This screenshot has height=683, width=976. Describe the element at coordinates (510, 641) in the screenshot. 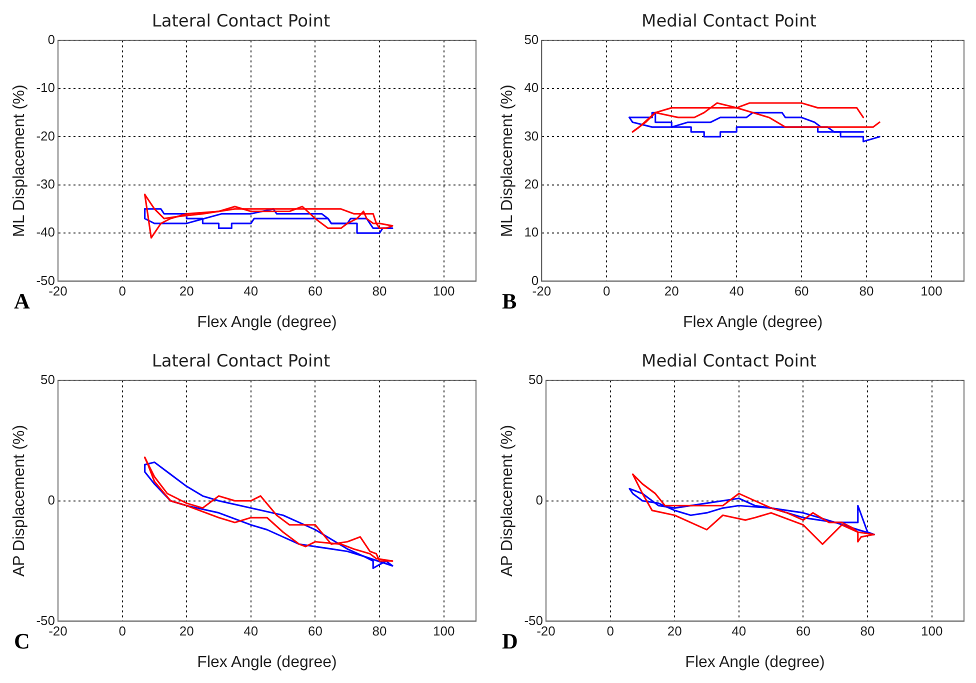

I see `text: D` at that location.